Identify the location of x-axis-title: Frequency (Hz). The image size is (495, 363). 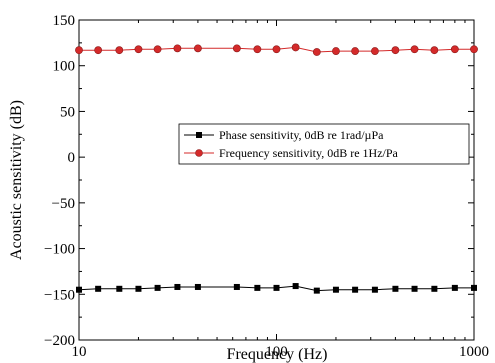
(277, 354).